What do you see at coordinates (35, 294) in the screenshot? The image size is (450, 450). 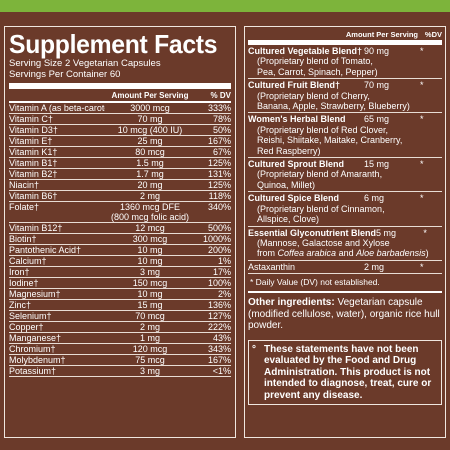 I see `nutrient-name: Magnesium†` at bounding box center [35, 294].